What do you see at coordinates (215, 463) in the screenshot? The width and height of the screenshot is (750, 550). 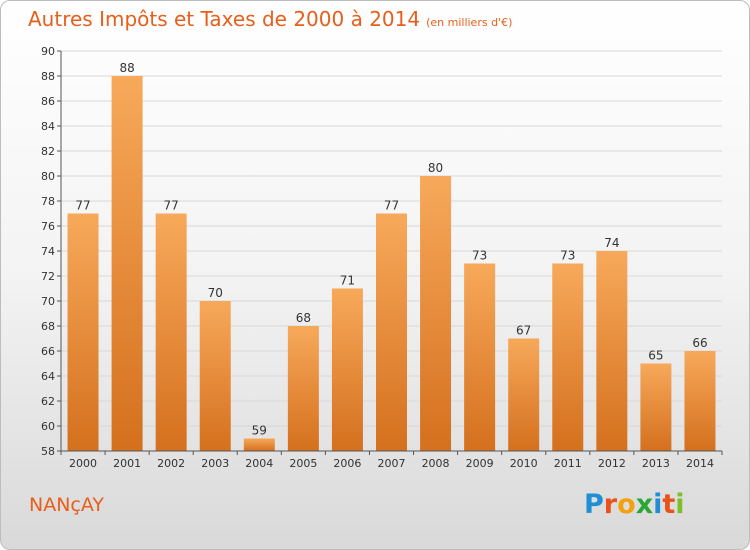 I see `x-tick-label-2003: 2003` at bounding box center [215, 463].